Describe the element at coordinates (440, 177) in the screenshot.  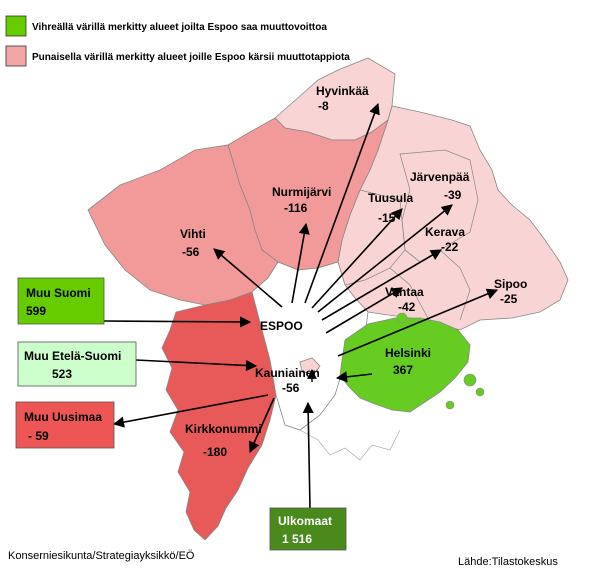
I see `label-jarvenpaa: Järvenpää` at that location.